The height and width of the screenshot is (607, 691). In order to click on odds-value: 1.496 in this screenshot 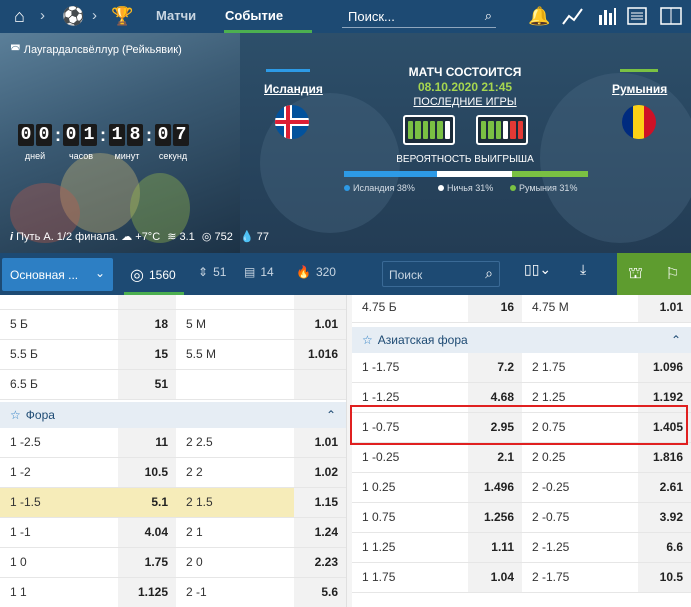, I will do `click(495, 487)`.